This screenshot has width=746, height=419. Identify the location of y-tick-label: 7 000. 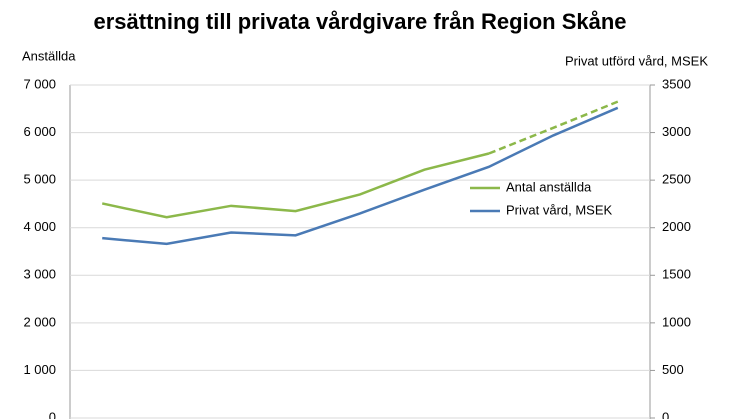
(39, 83).